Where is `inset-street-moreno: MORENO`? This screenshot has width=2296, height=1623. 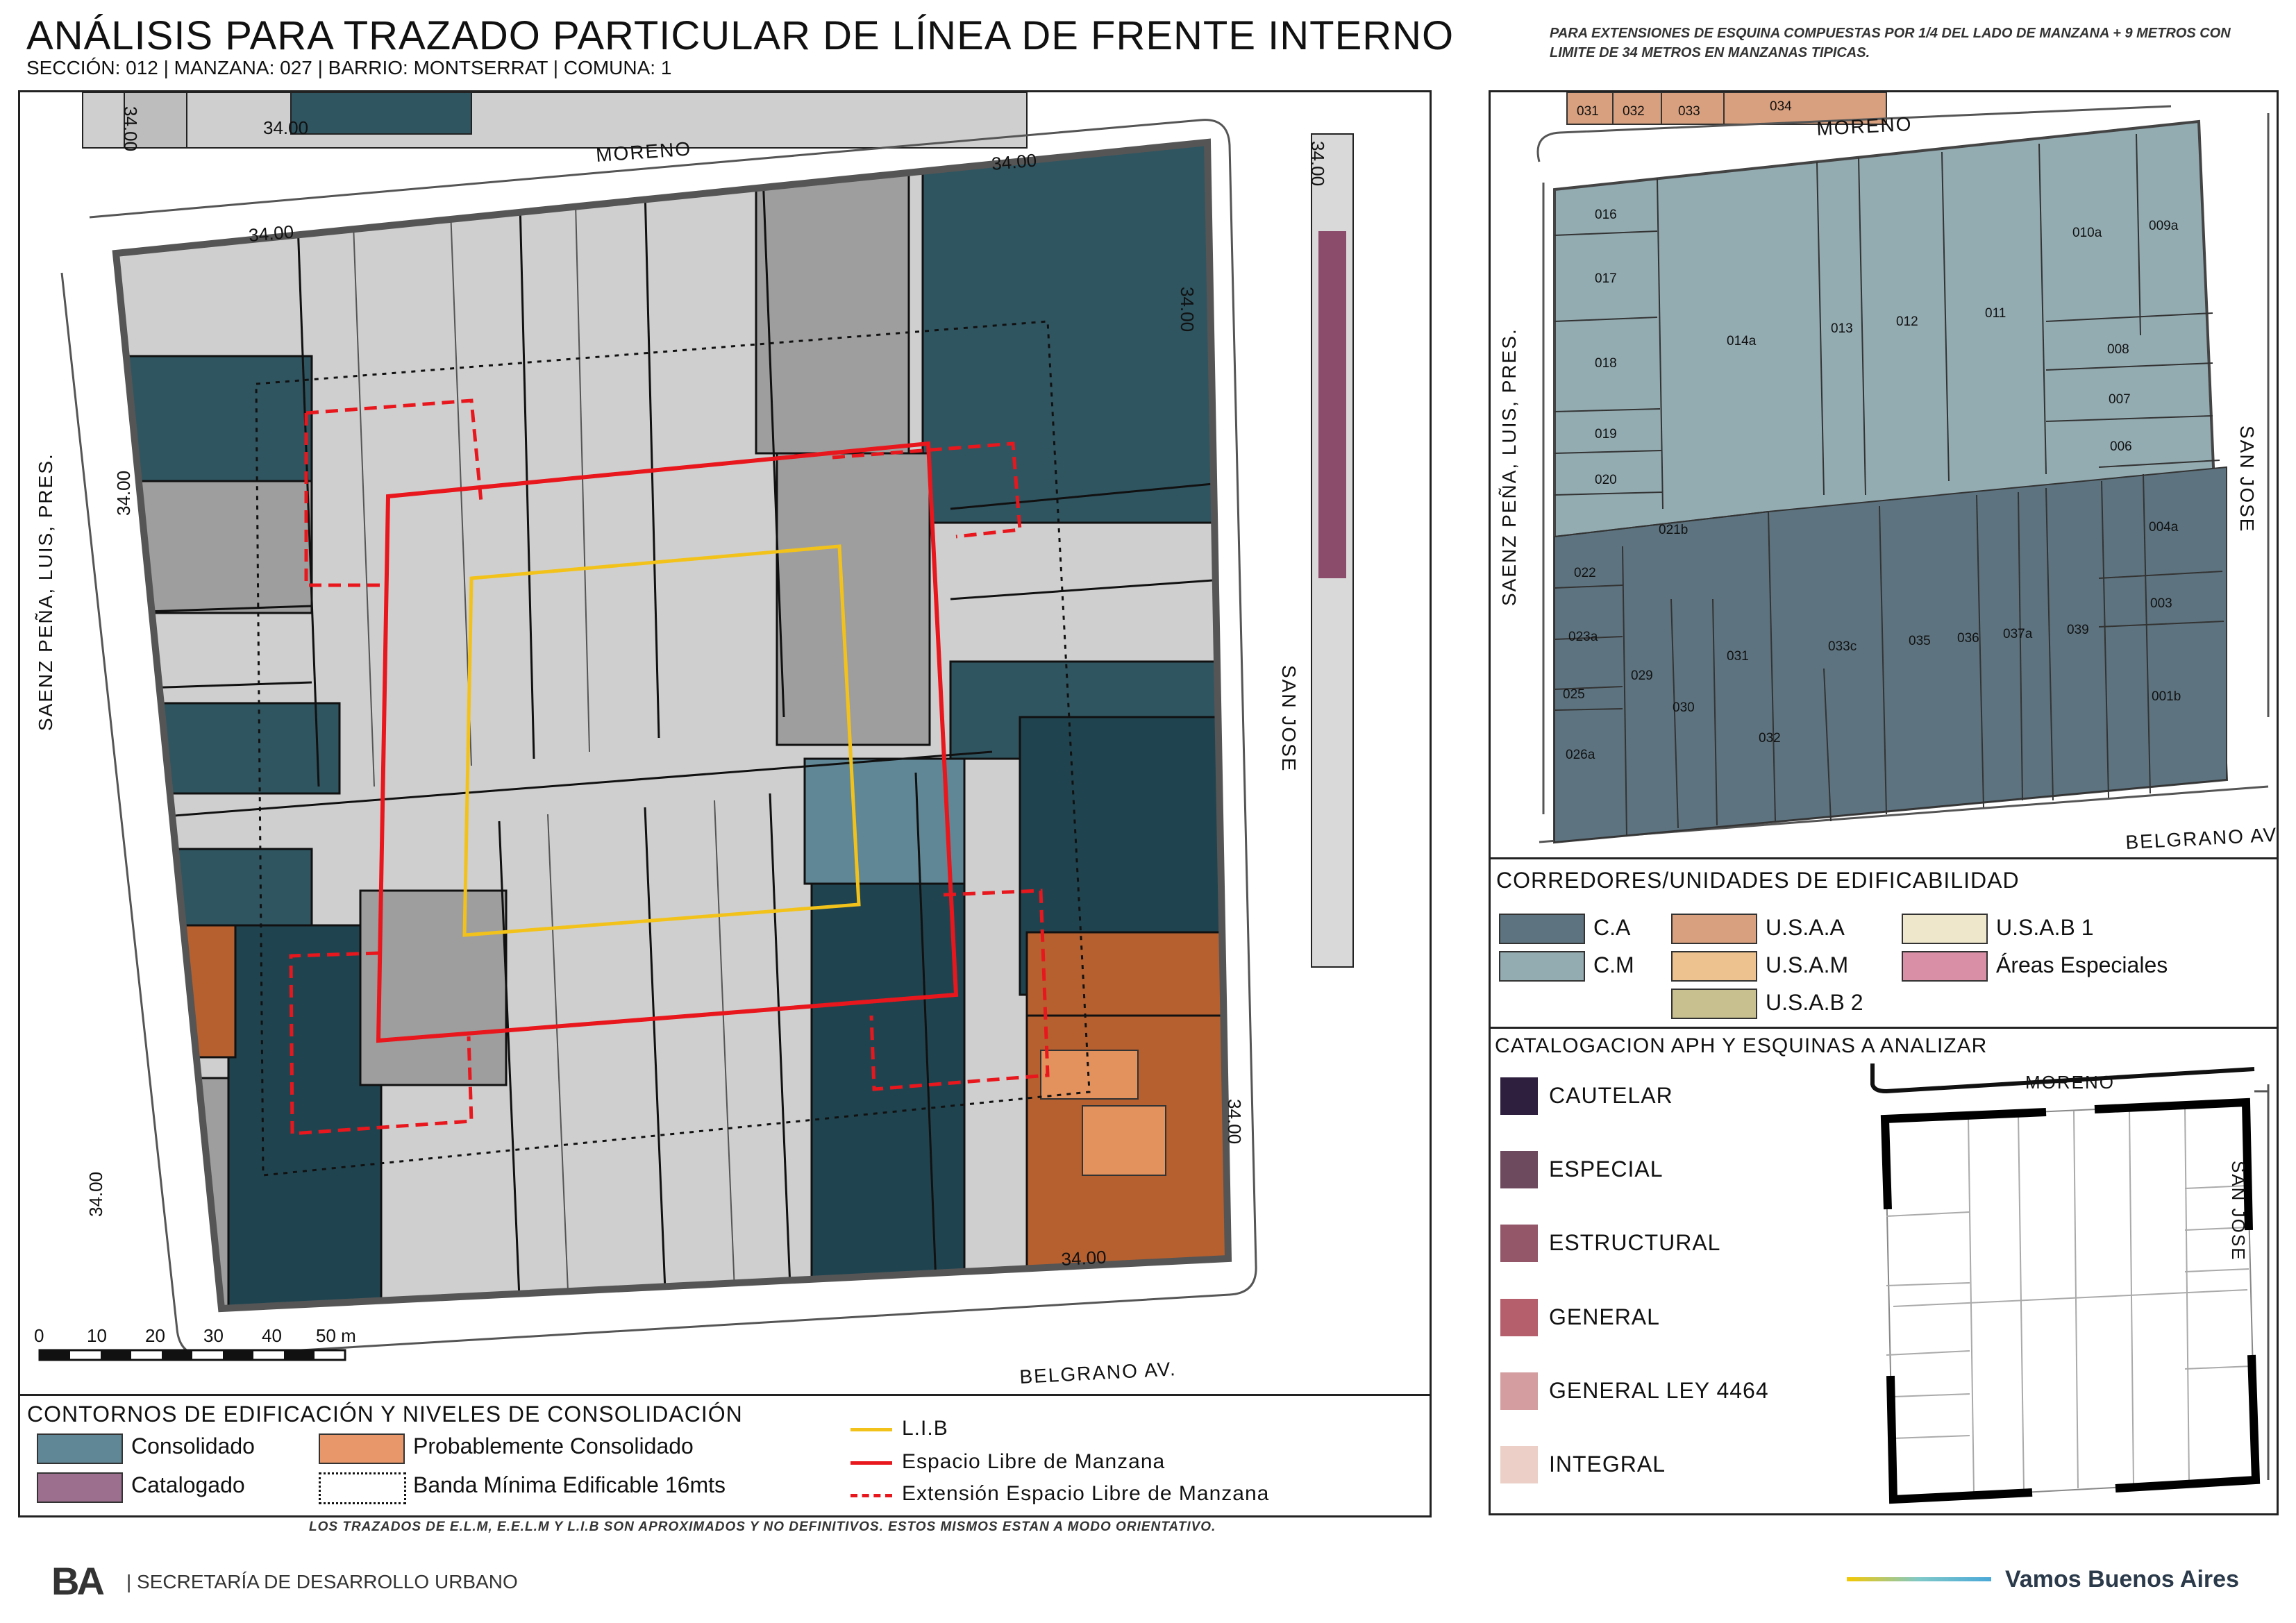 inset-street-moreno: MORENO is located at coordinates (2070, 1082).